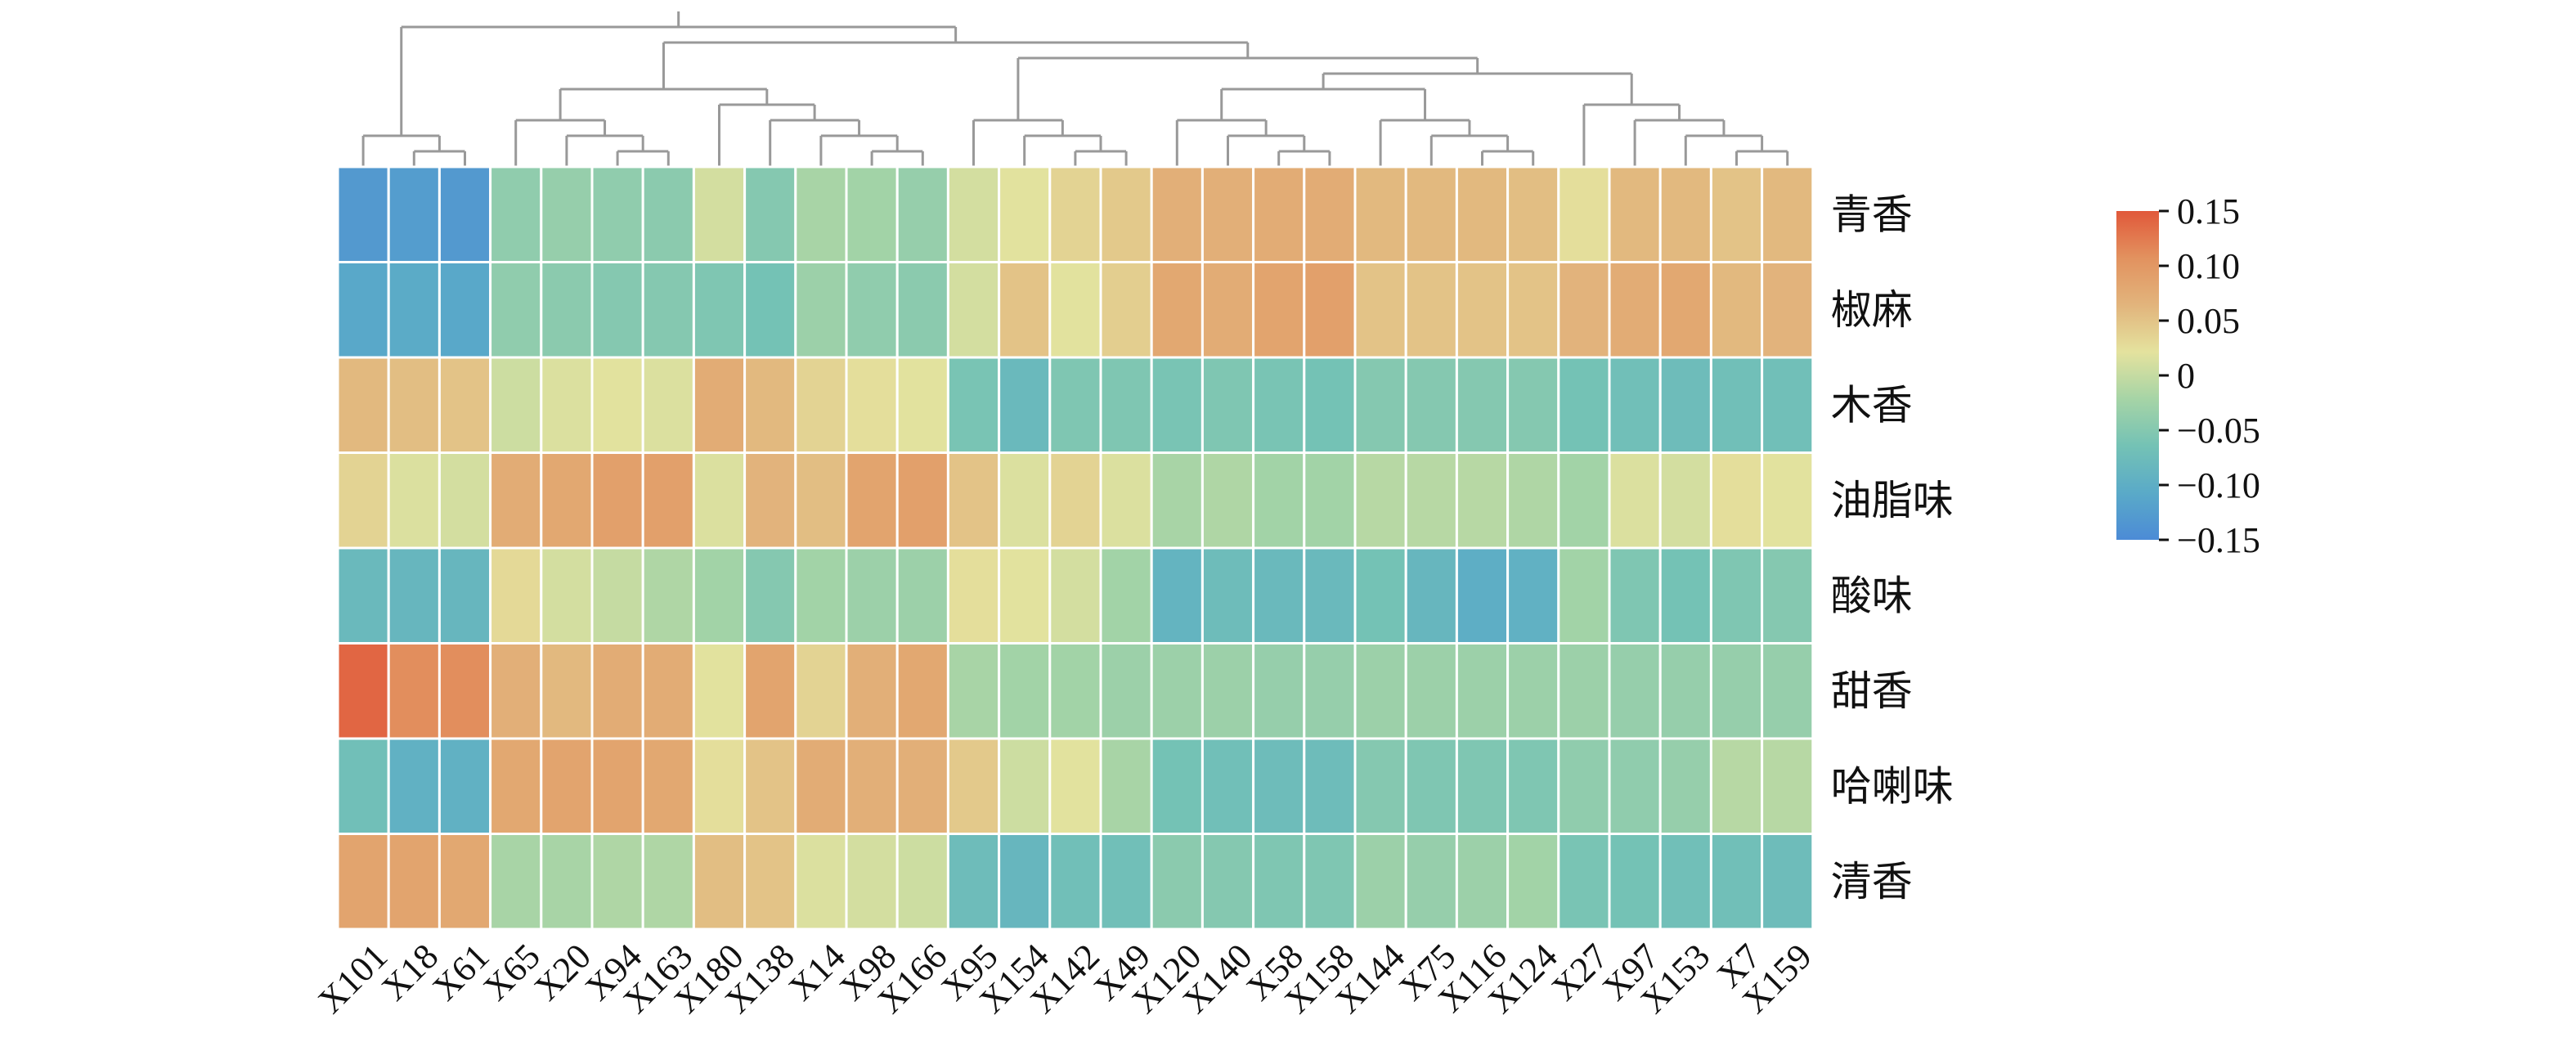 Image resolution: width=2576 pixels, height=1051 pixels. I want to click on row-label: 青香, so click(1872, 214).